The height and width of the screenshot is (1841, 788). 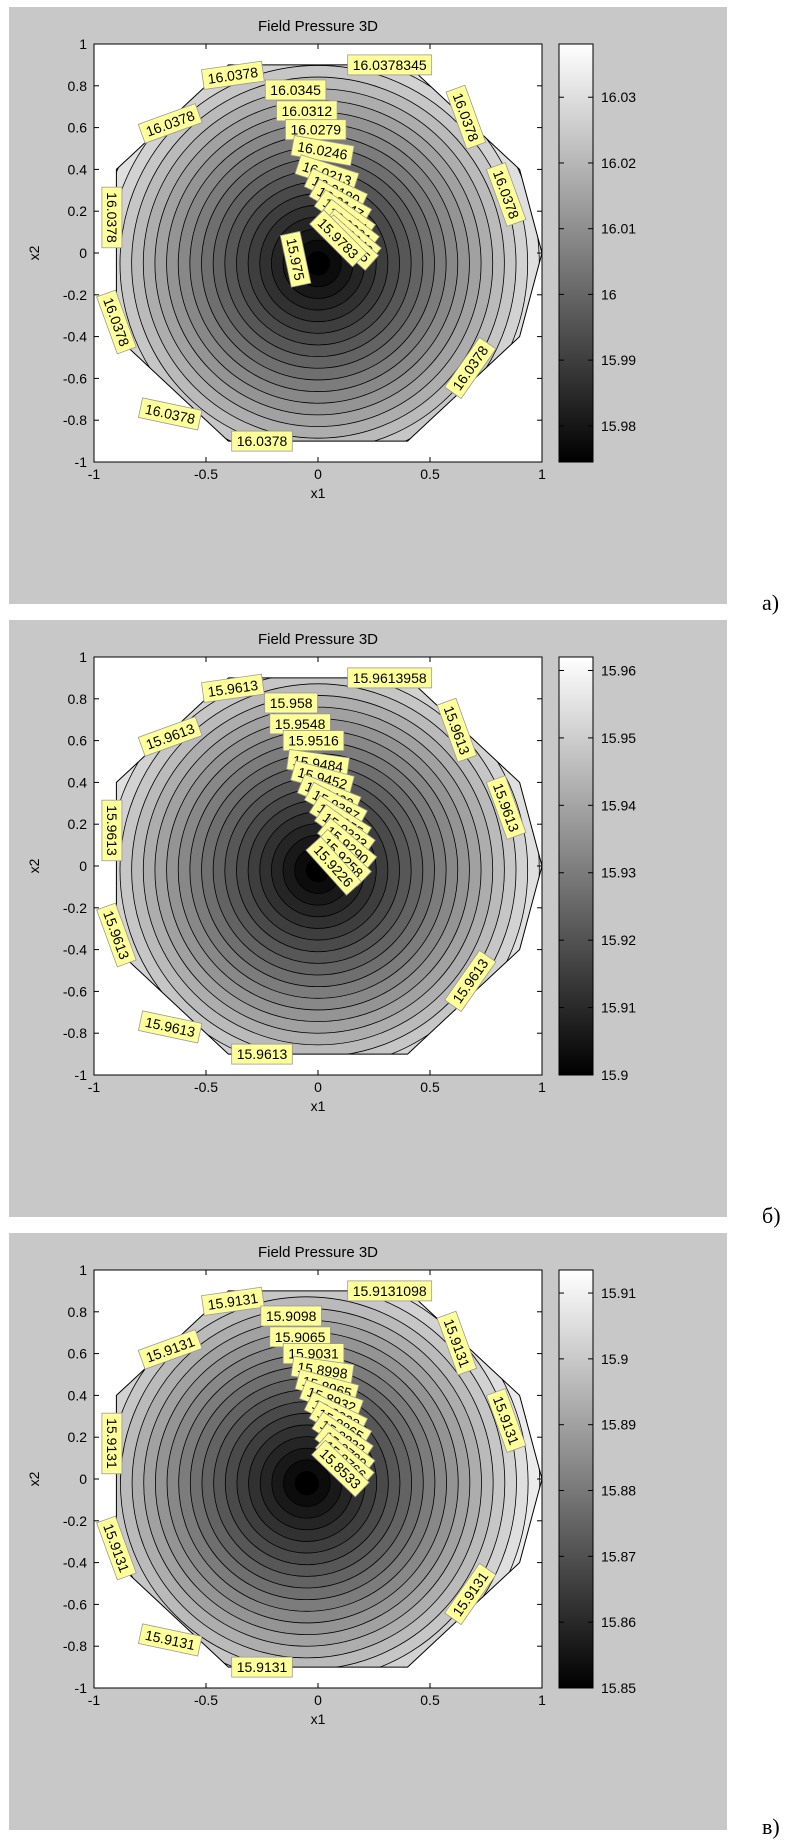 What do you see at coordinates (618, 1425) in the screenshot?
I see `colorbar-tick-label: 15.89` at bounding box center [618, 1425].